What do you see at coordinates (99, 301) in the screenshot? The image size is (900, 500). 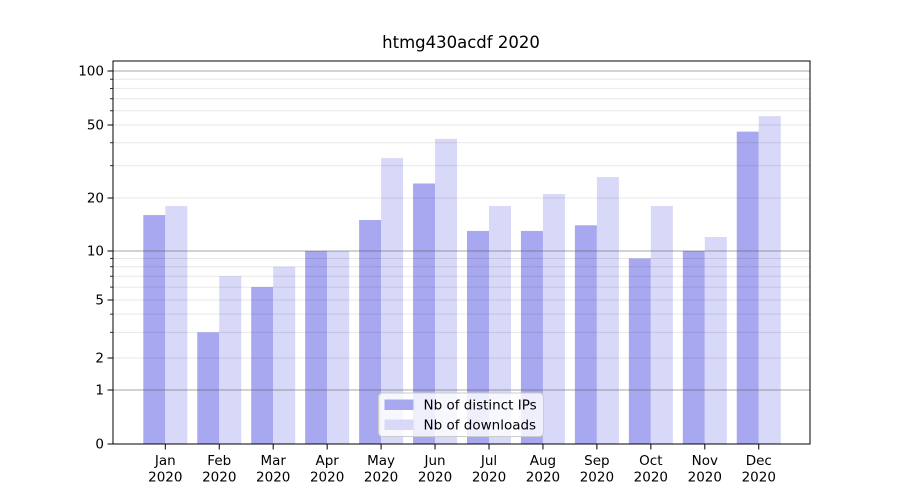 I see `y-tick-label: 5` at bounding box center [99, 301].